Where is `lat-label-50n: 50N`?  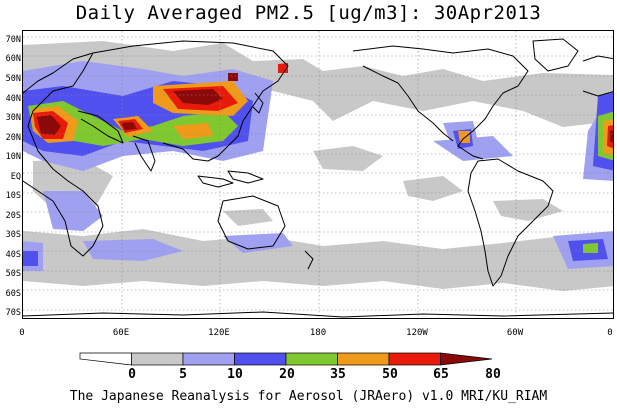
lat-label-50n: 50N is located at coordinates (13, 79).